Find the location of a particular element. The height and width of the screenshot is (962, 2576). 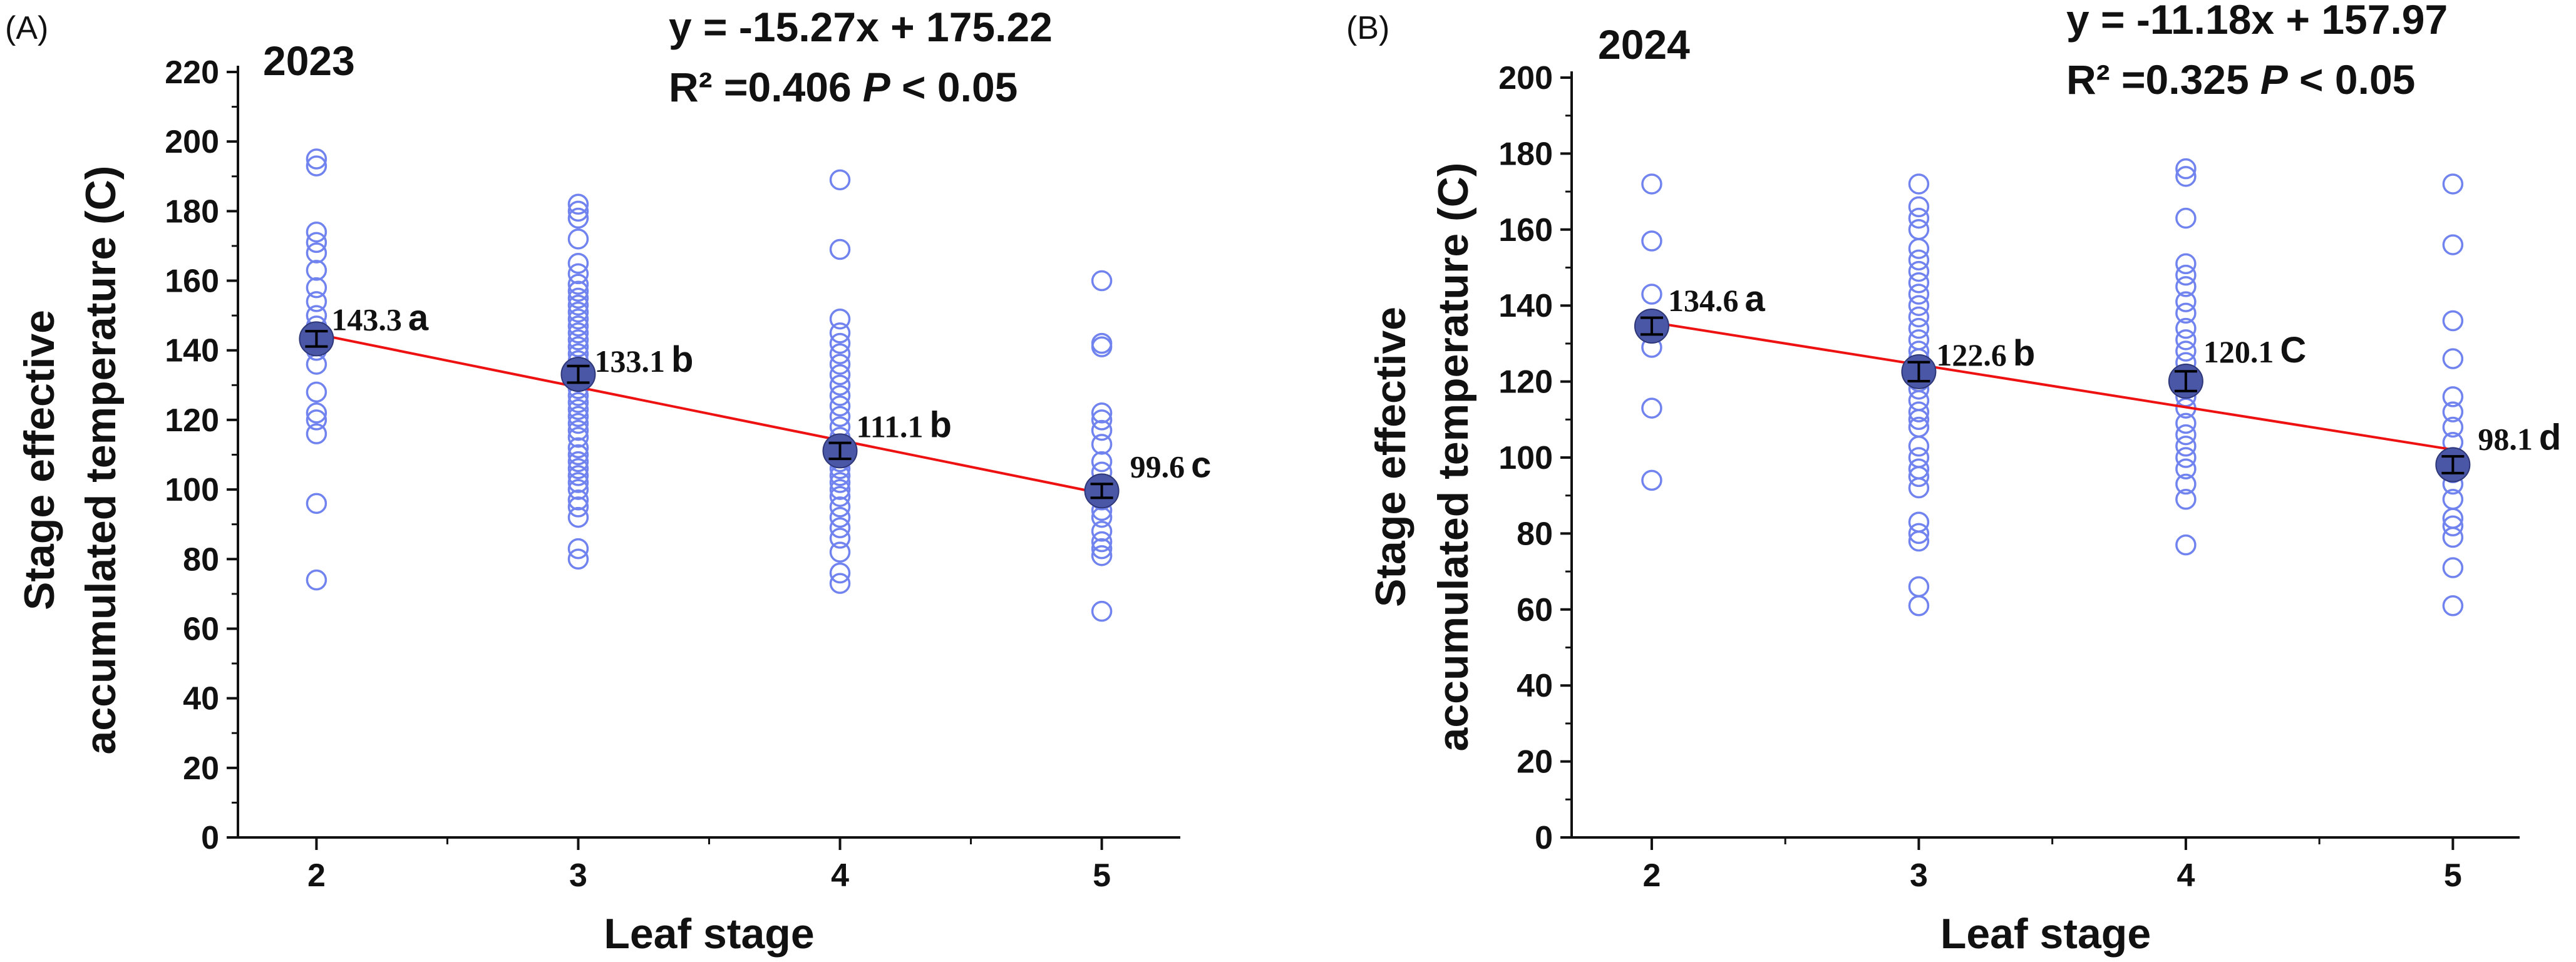

mean-value-label: 133.1 b is located at coordinates (643, 360).